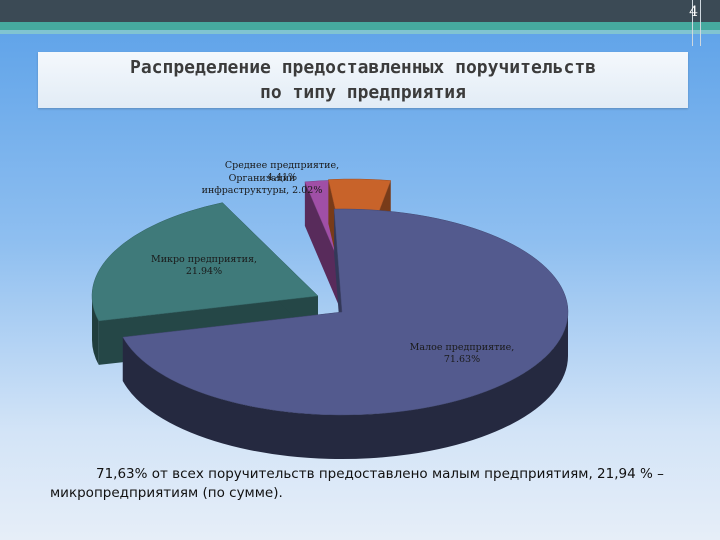 Image resolution: width=720 pixels, height=540 pixels. Describe the element at coordinates (282, 165) in the screenshot. I see `slice-label-line: Среднее предприятие,` at that location.